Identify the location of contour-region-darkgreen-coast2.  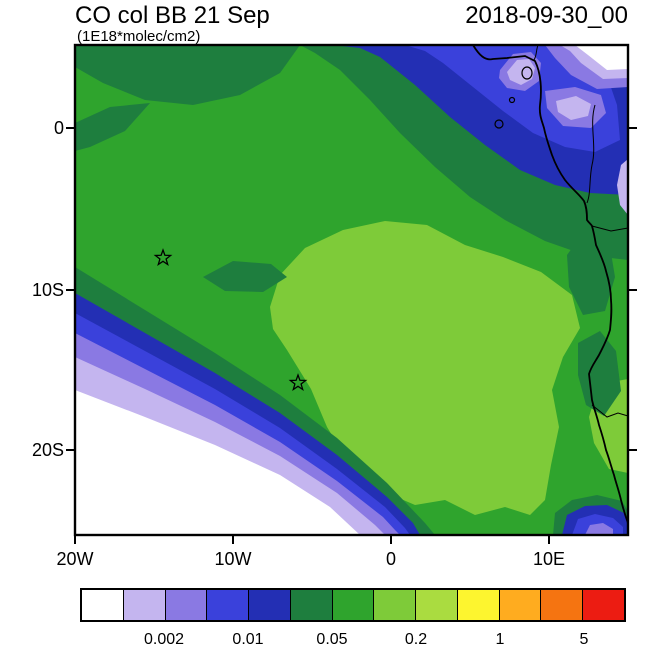
(599, 373).